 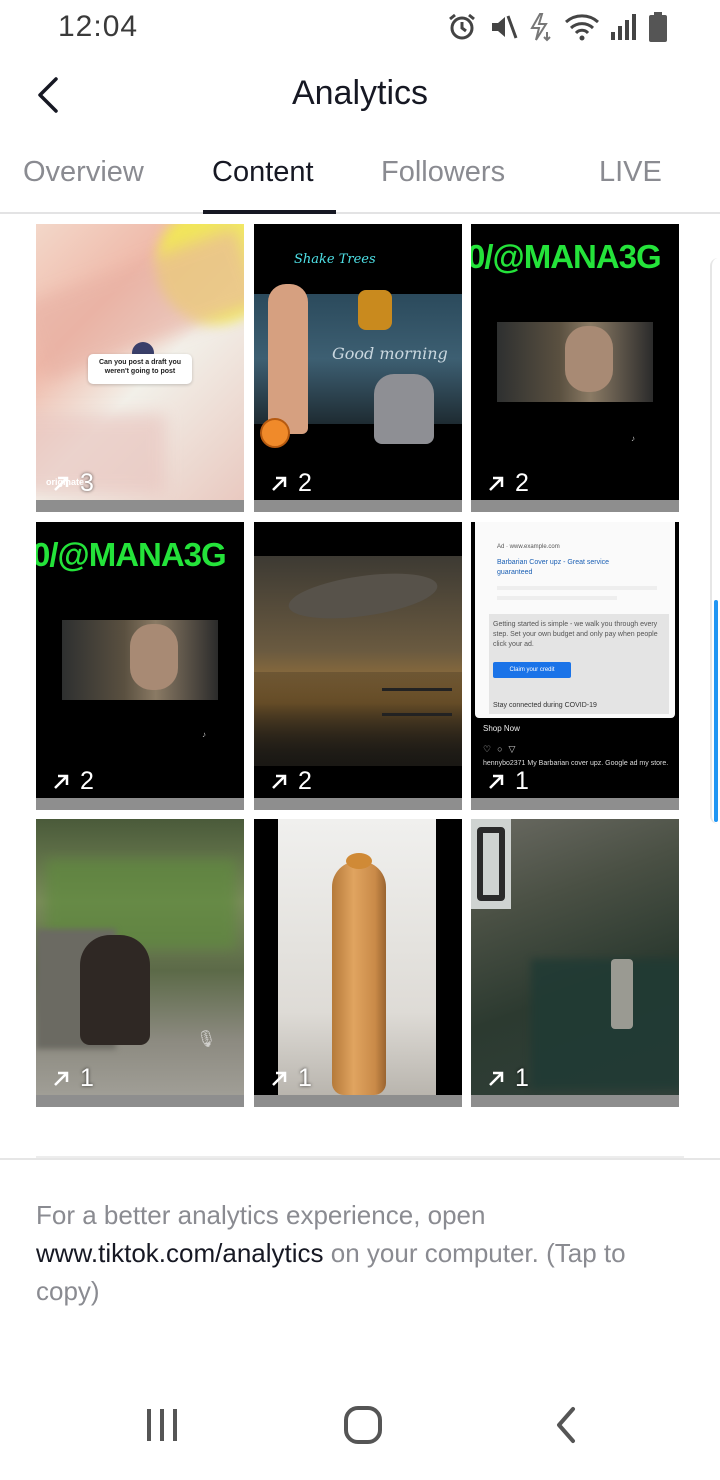 What do you see at coordinates (335, 259) in the screenshot?
I see `brand-text: Shake Trees` at bounding box center [335, 259].